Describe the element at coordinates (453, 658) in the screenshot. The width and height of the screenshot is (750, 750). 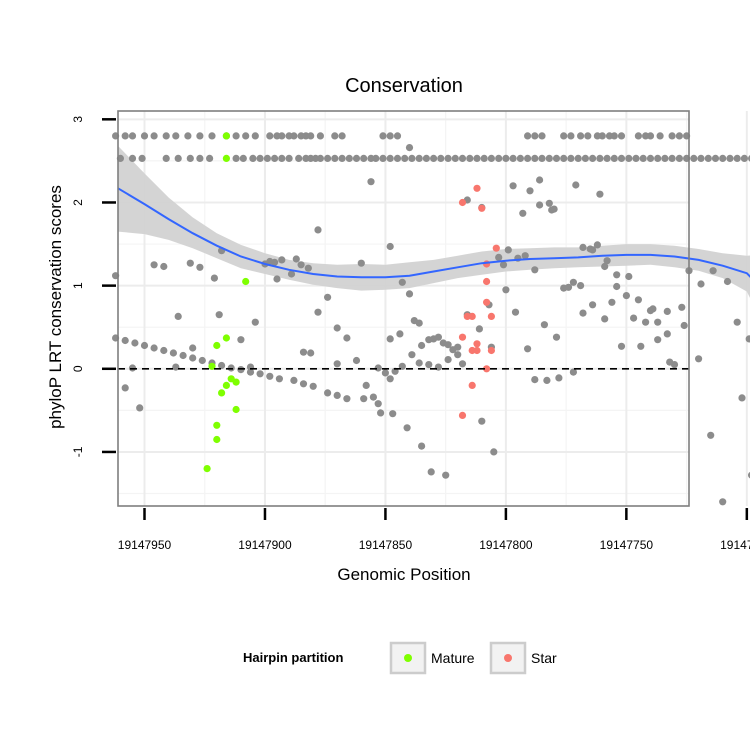
I see `legend-label-mature: Mature` at that location.